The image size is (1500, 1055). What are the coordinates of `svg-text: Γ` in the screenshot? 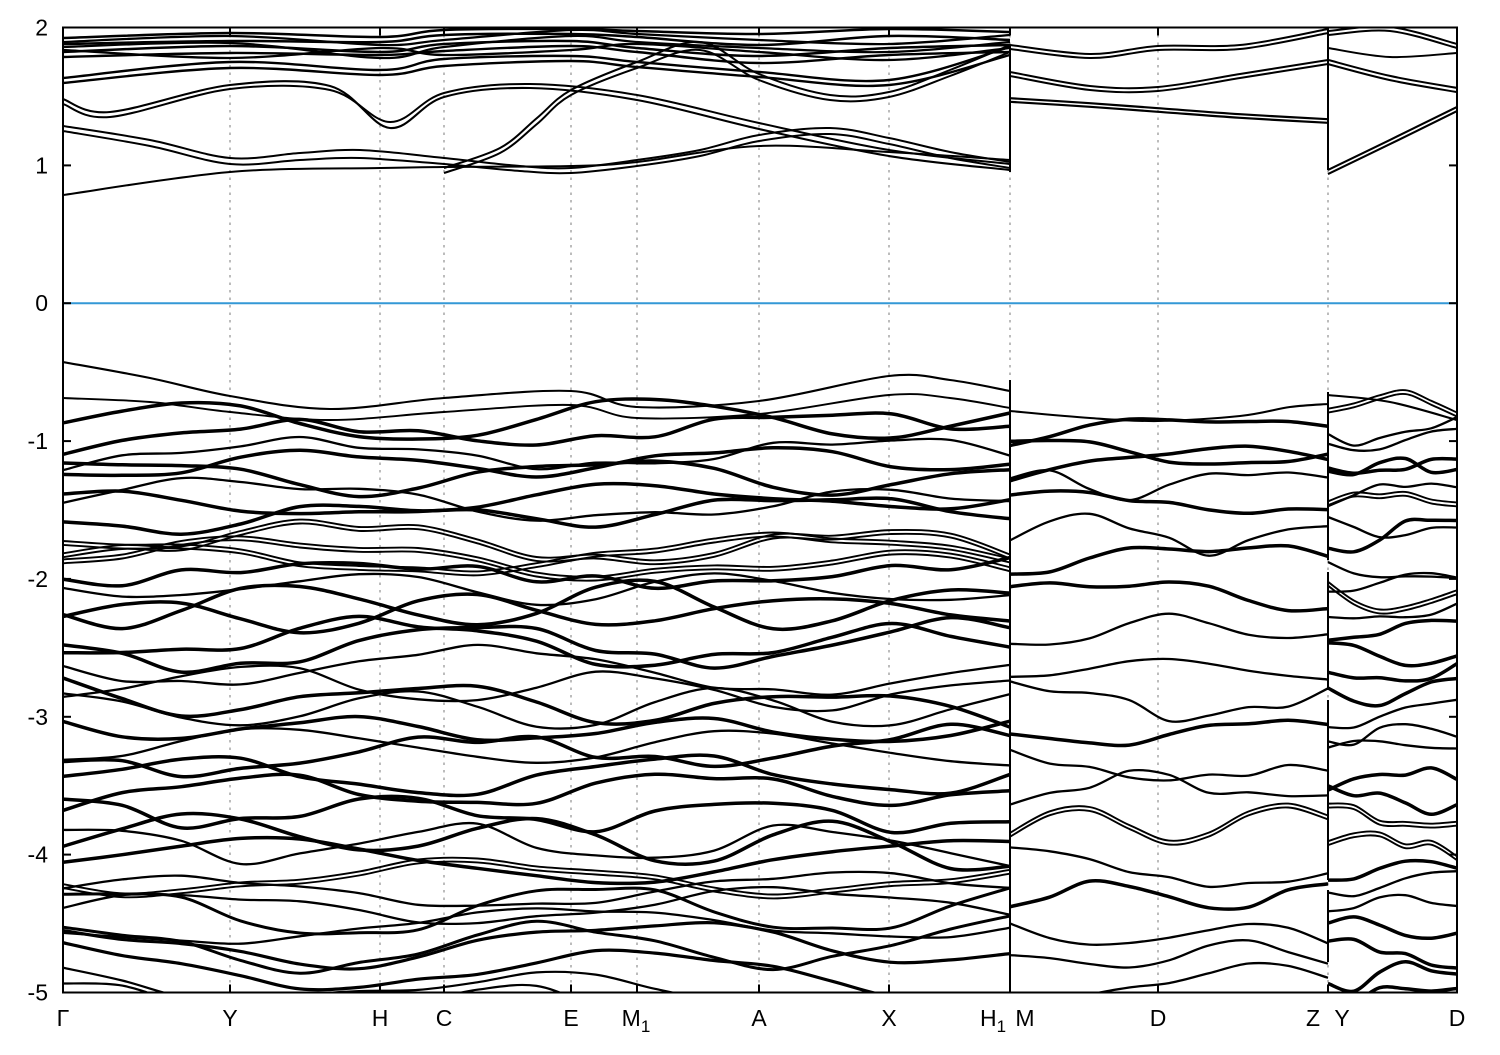 It's located at (63, 1018).